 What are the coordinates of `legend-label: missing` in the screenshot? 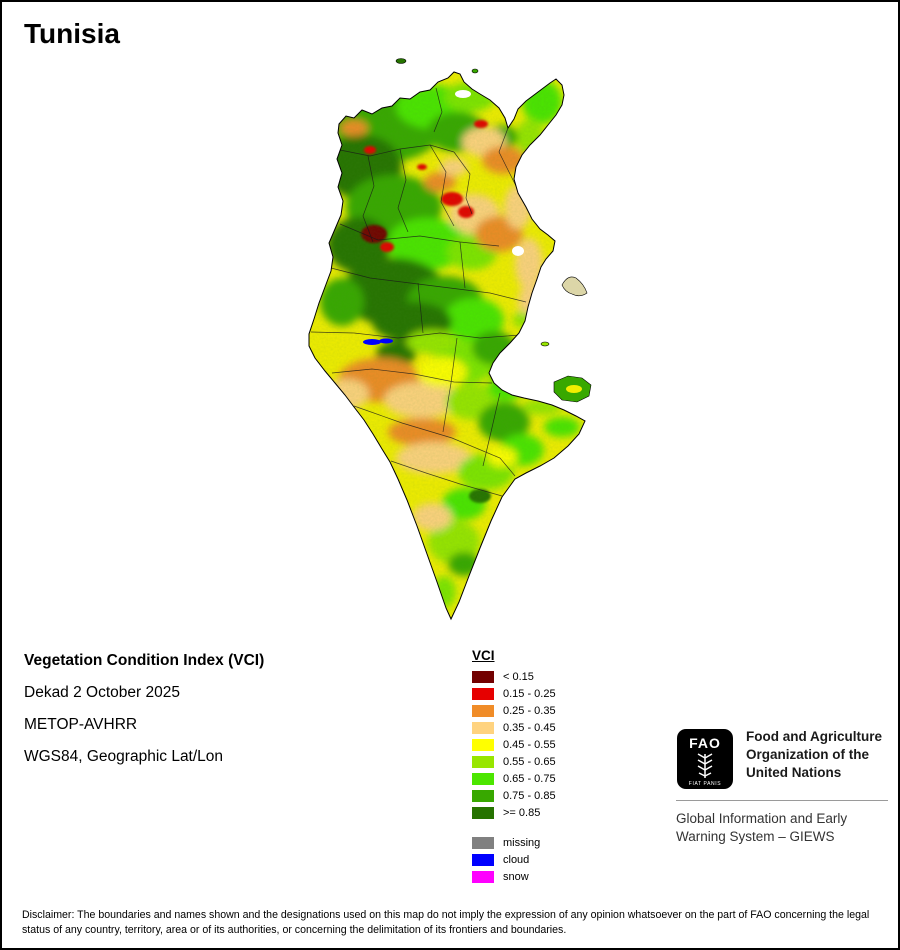 It's located at (522, 843).